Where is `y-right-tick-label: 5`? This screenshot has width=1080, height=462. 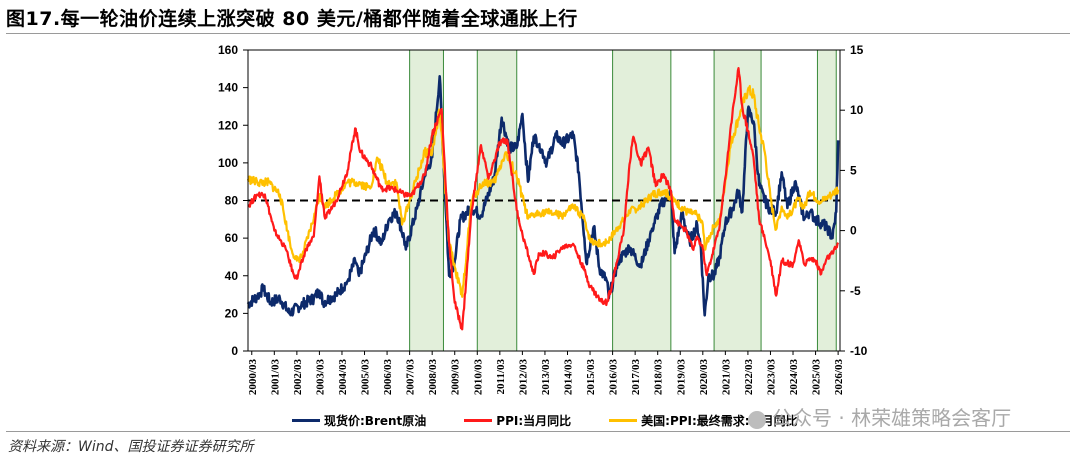 y-right-tick-label: 5 is located at coordinates (853, 170).